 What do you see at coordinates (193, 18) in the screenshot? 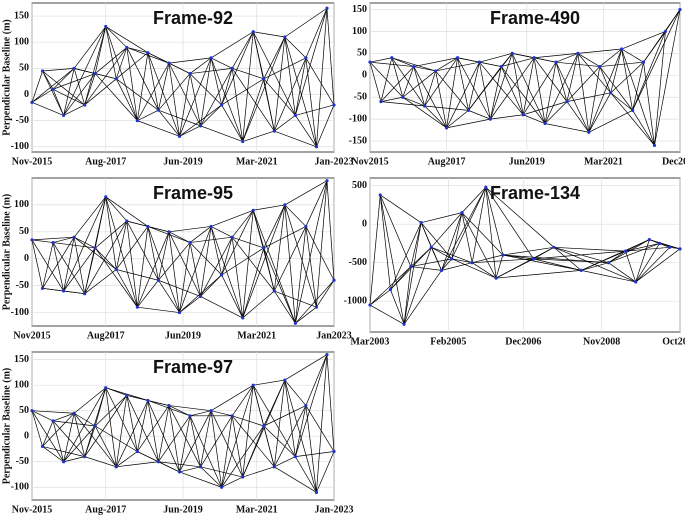
I see `panel-title: Frame-92` at bounding box center [193, 18].